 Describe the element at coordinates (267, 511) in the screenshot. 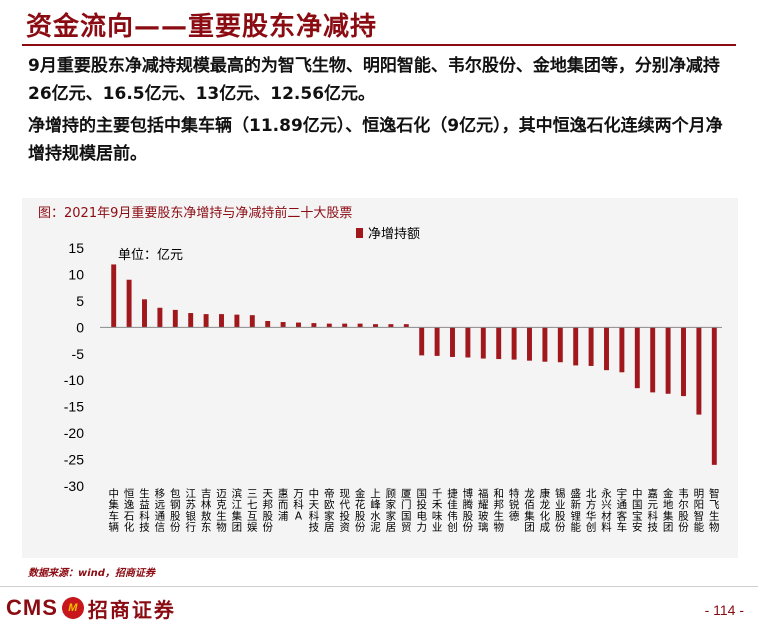

I see `x-tick-label: 天邦股份` at that location.